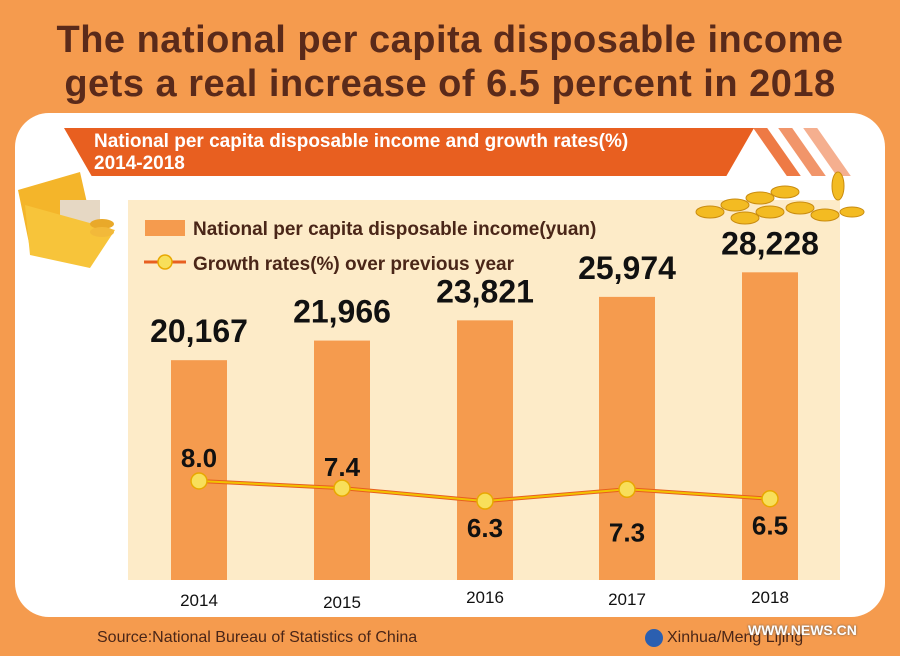 This screenshot has height=656, width=900. Describe the element at coordinates (627, 532) in the screenshot. I see `growth-value-label: 7.3` at that location.